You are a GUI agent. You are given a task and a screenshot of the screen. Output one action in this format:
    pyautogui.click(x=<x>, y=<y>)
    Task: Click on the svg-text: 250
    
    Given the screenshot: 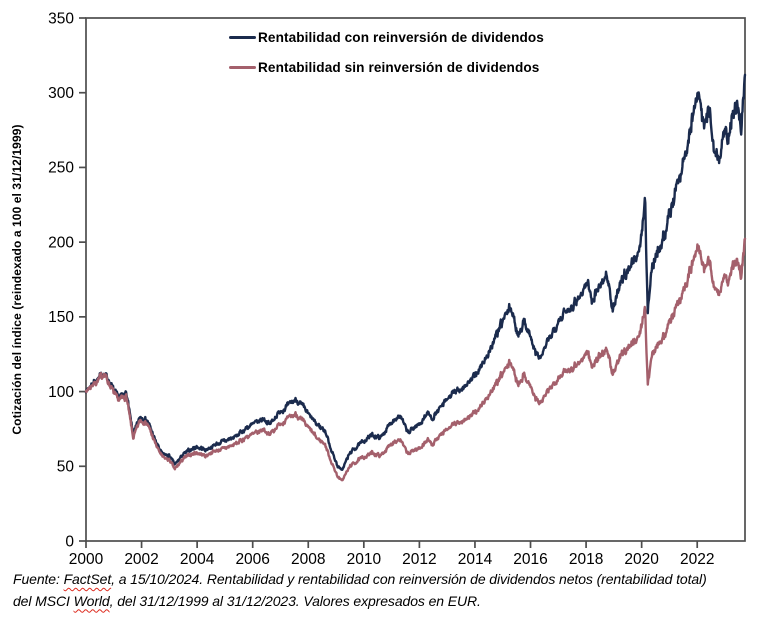 What is the action you would take?
    pyautogui.click(x=61, y=168)
    